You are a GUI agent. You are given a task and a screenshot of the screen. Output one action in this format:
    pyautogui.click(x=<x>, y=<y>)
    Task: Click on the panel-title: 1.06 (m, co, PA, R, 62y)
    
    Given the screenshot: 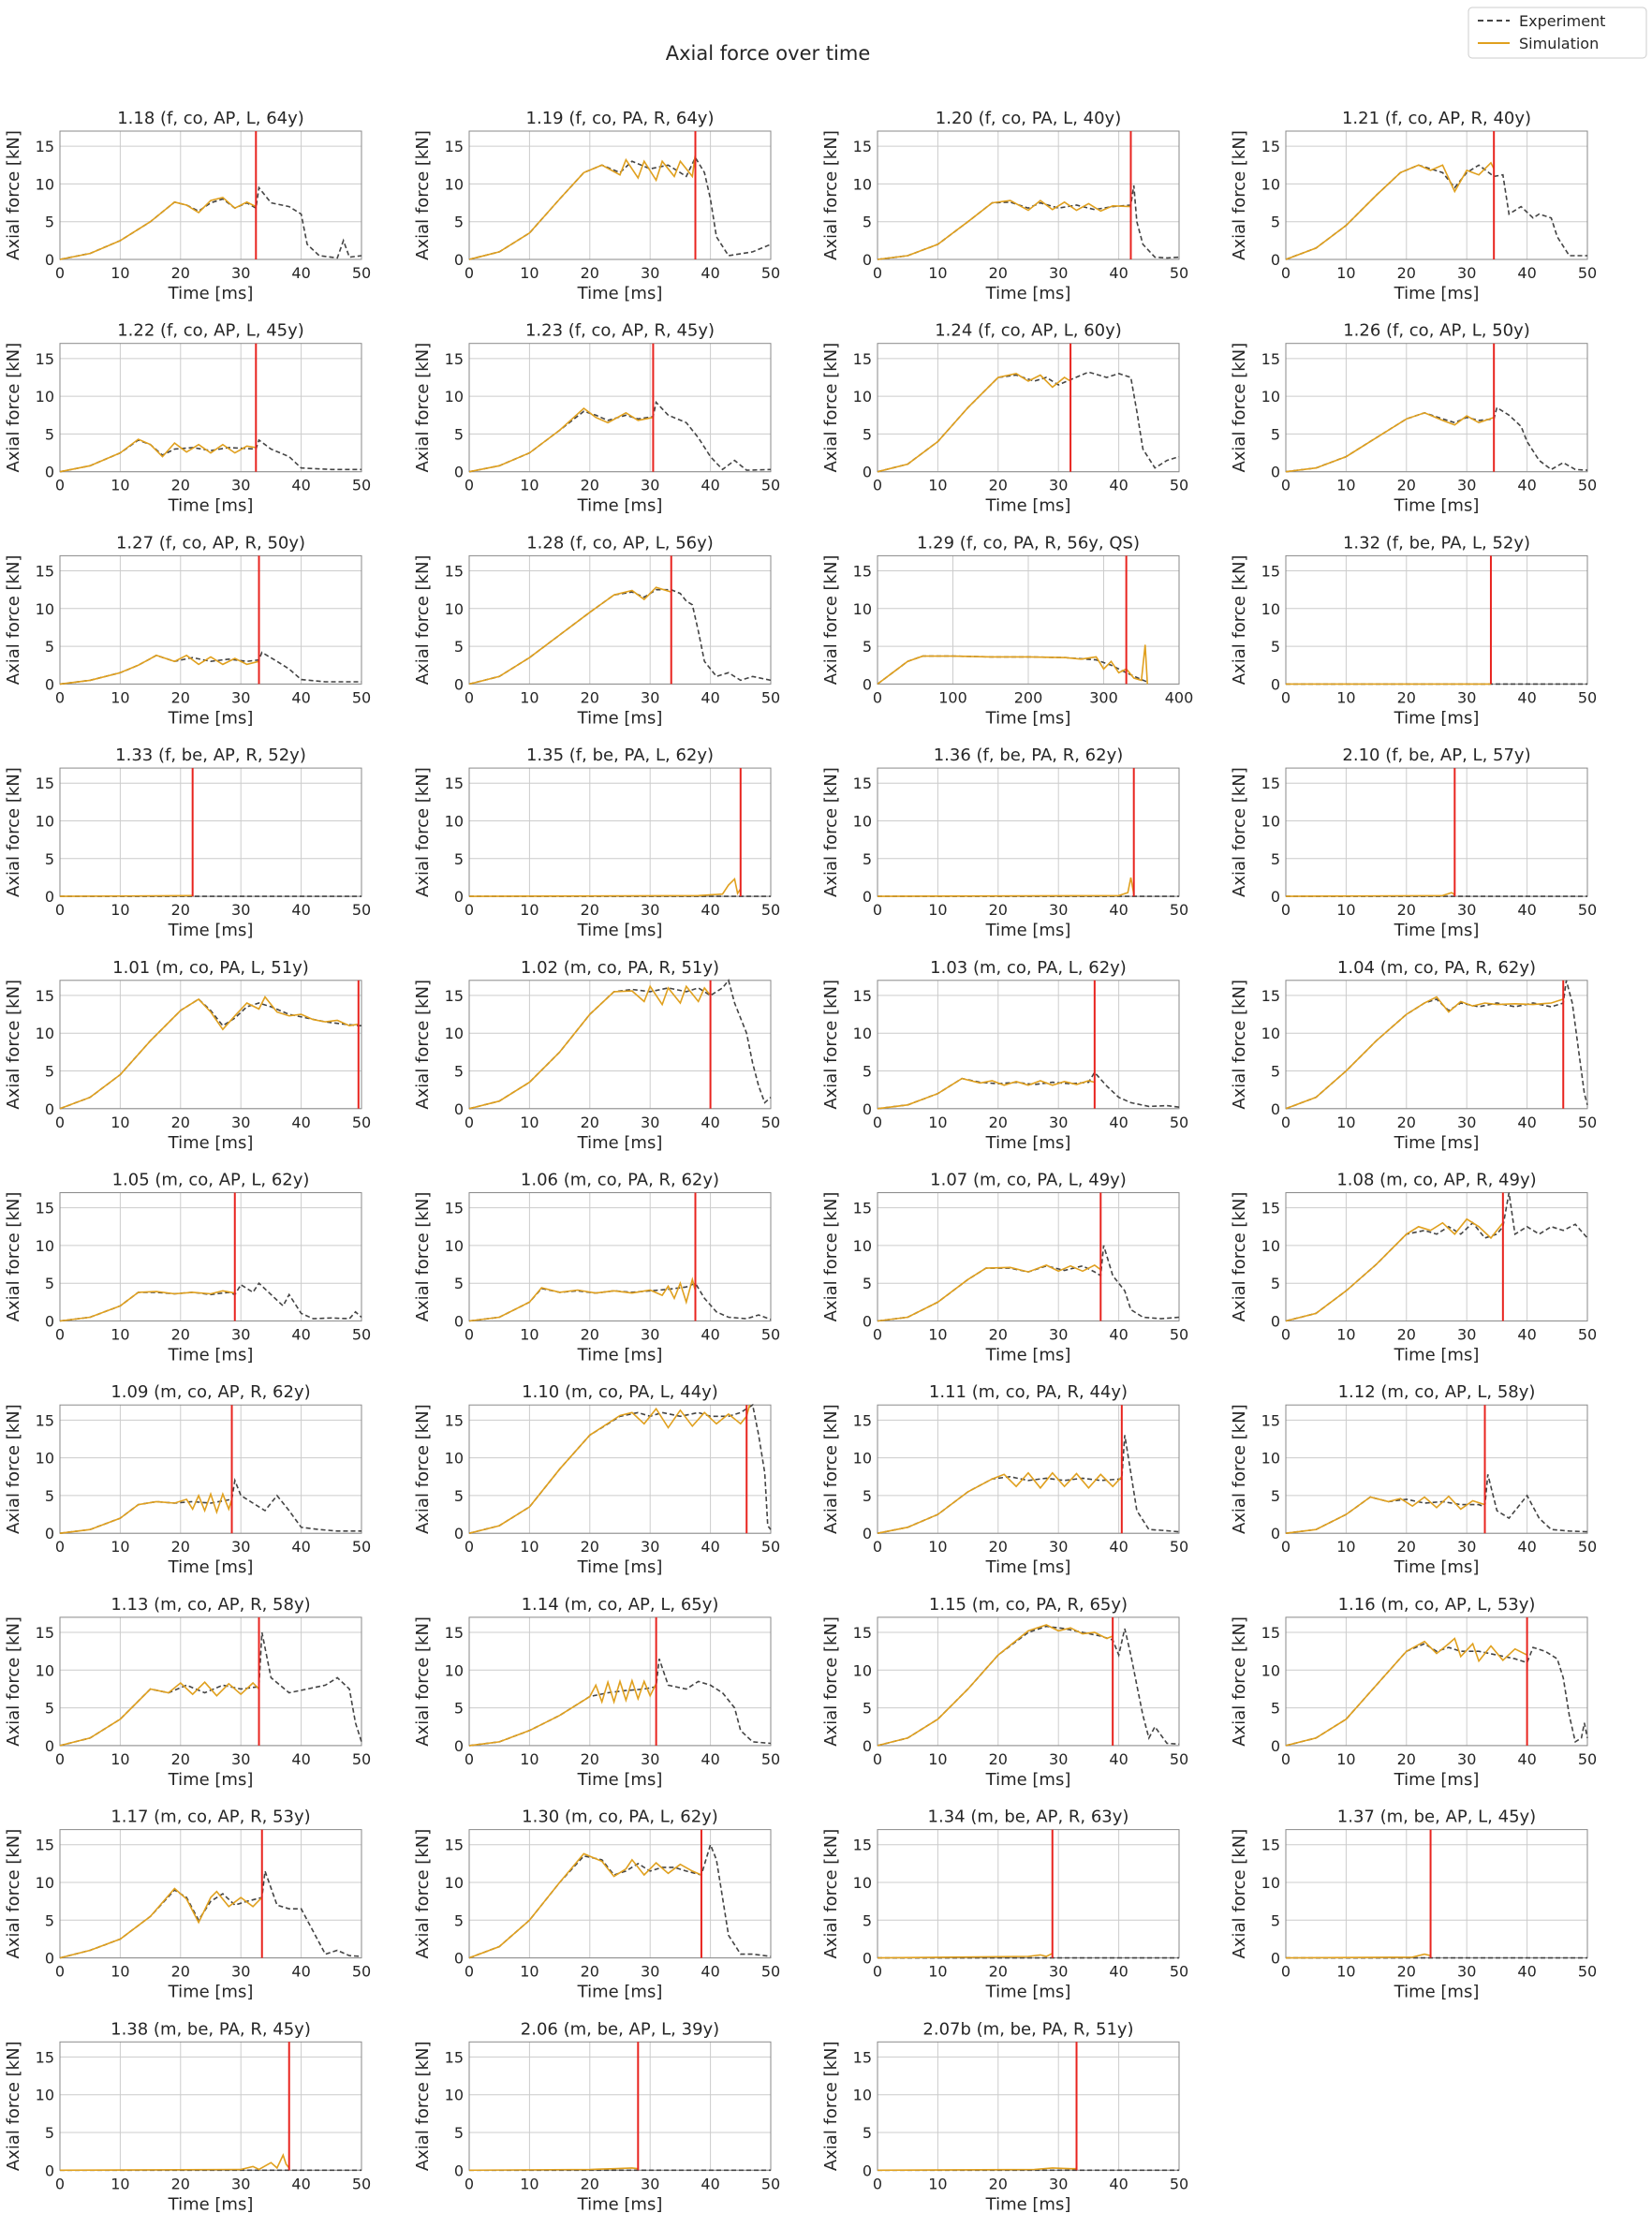 What is the action you would take?
    pyautogui.click(x=620, y=1180)
    